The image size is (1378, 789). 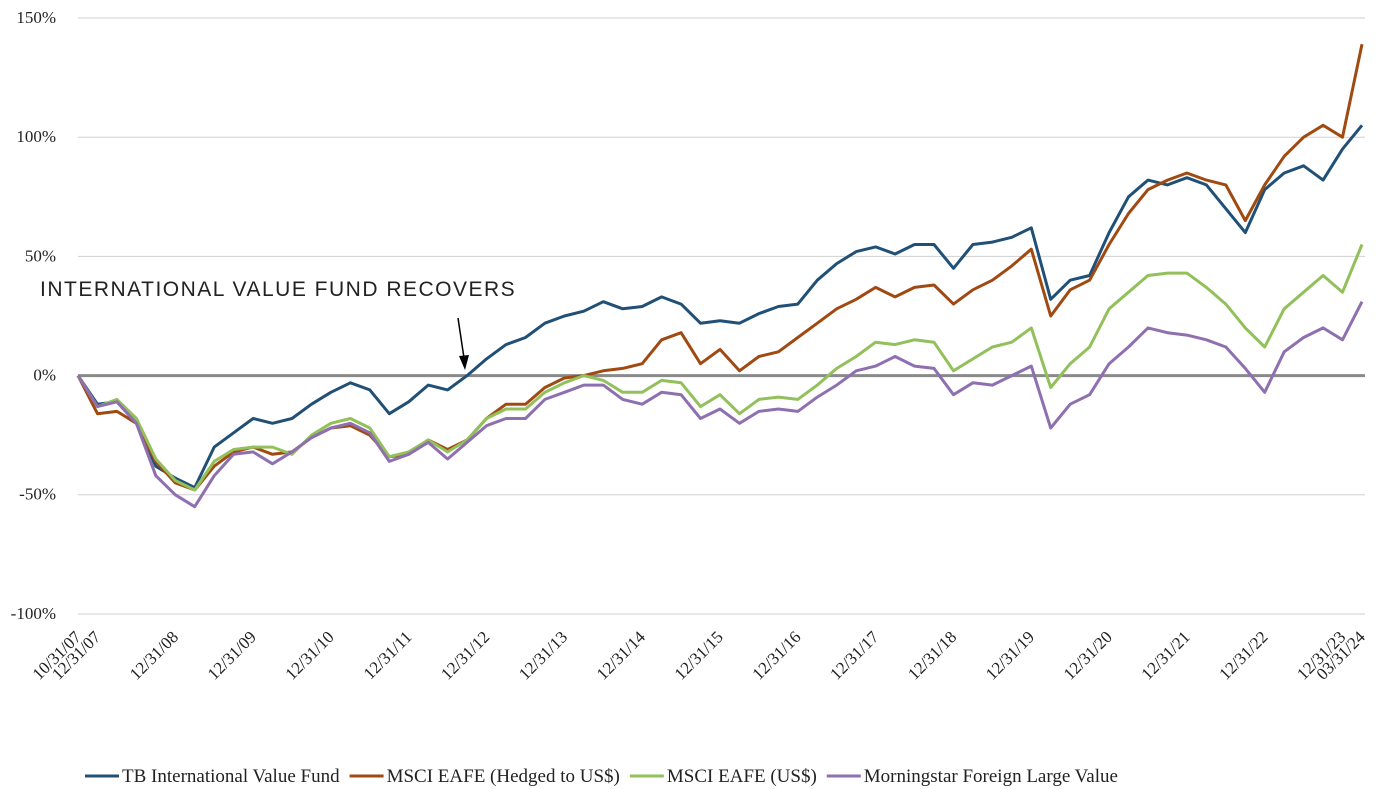 I want to click on y-tick-label: 0%, so click(x=44, y=375).